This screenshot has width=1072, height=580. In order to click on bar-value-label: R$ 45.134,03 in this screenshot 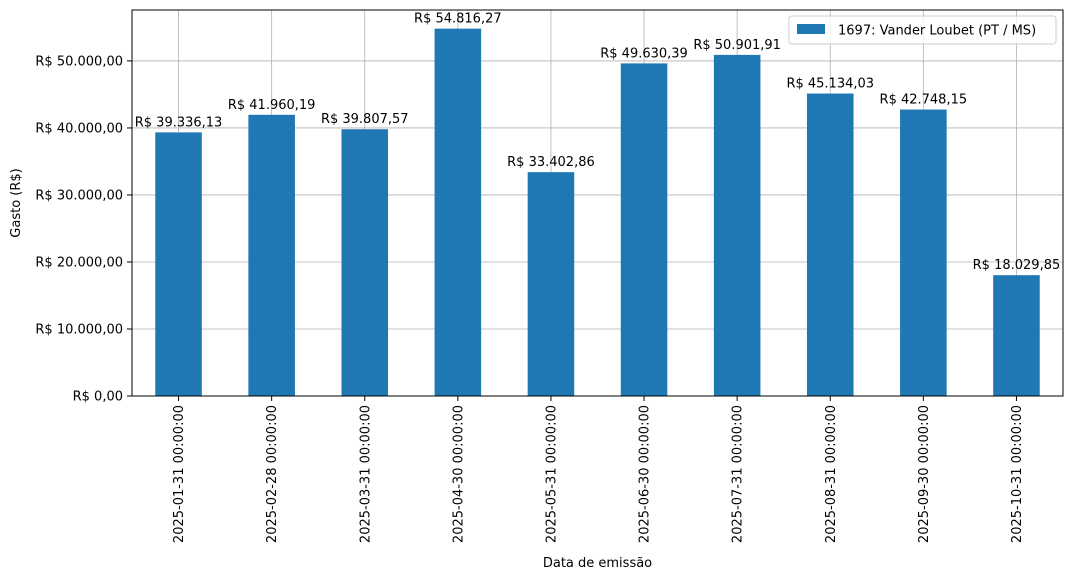, I will do `click(830, 84)`.